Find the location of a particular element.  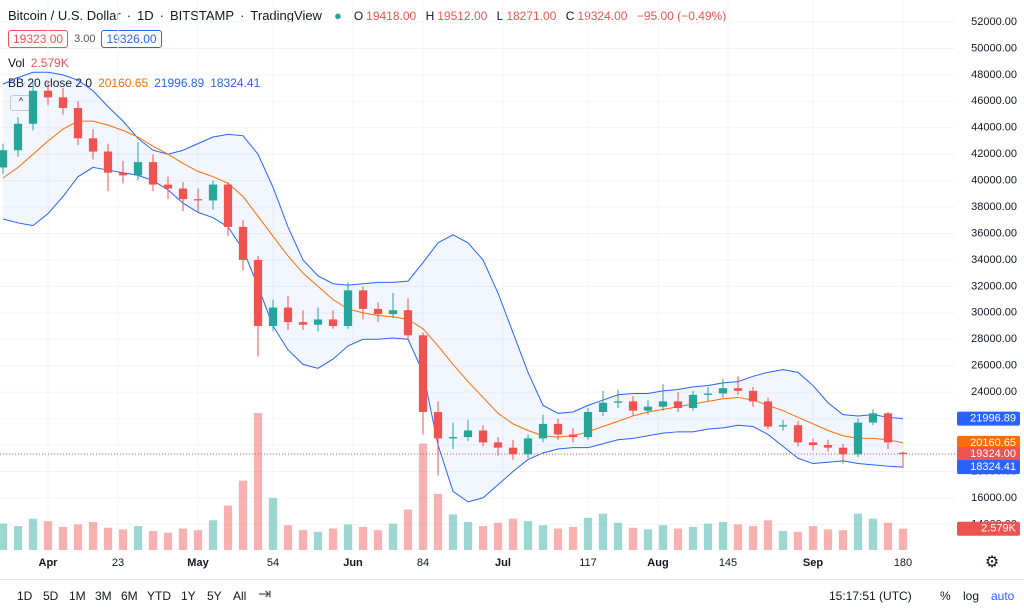

range-button: 5Y is located at coordinates (214, 596).